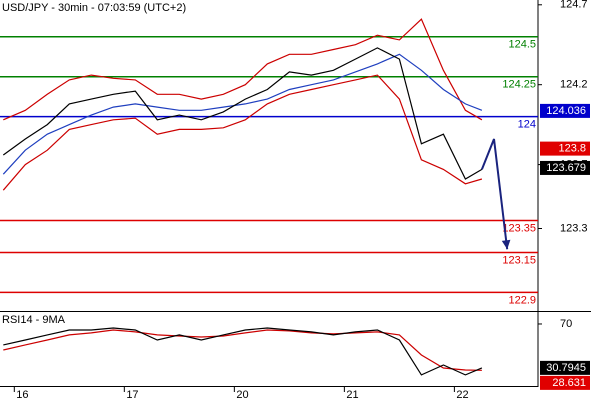 Image resolution: width=591 pixels, height=403 pixels. What do you see at coordinates (519, 260) in the screenshot?
I see `level-label: 123.15` at bounding box center [519, 260].